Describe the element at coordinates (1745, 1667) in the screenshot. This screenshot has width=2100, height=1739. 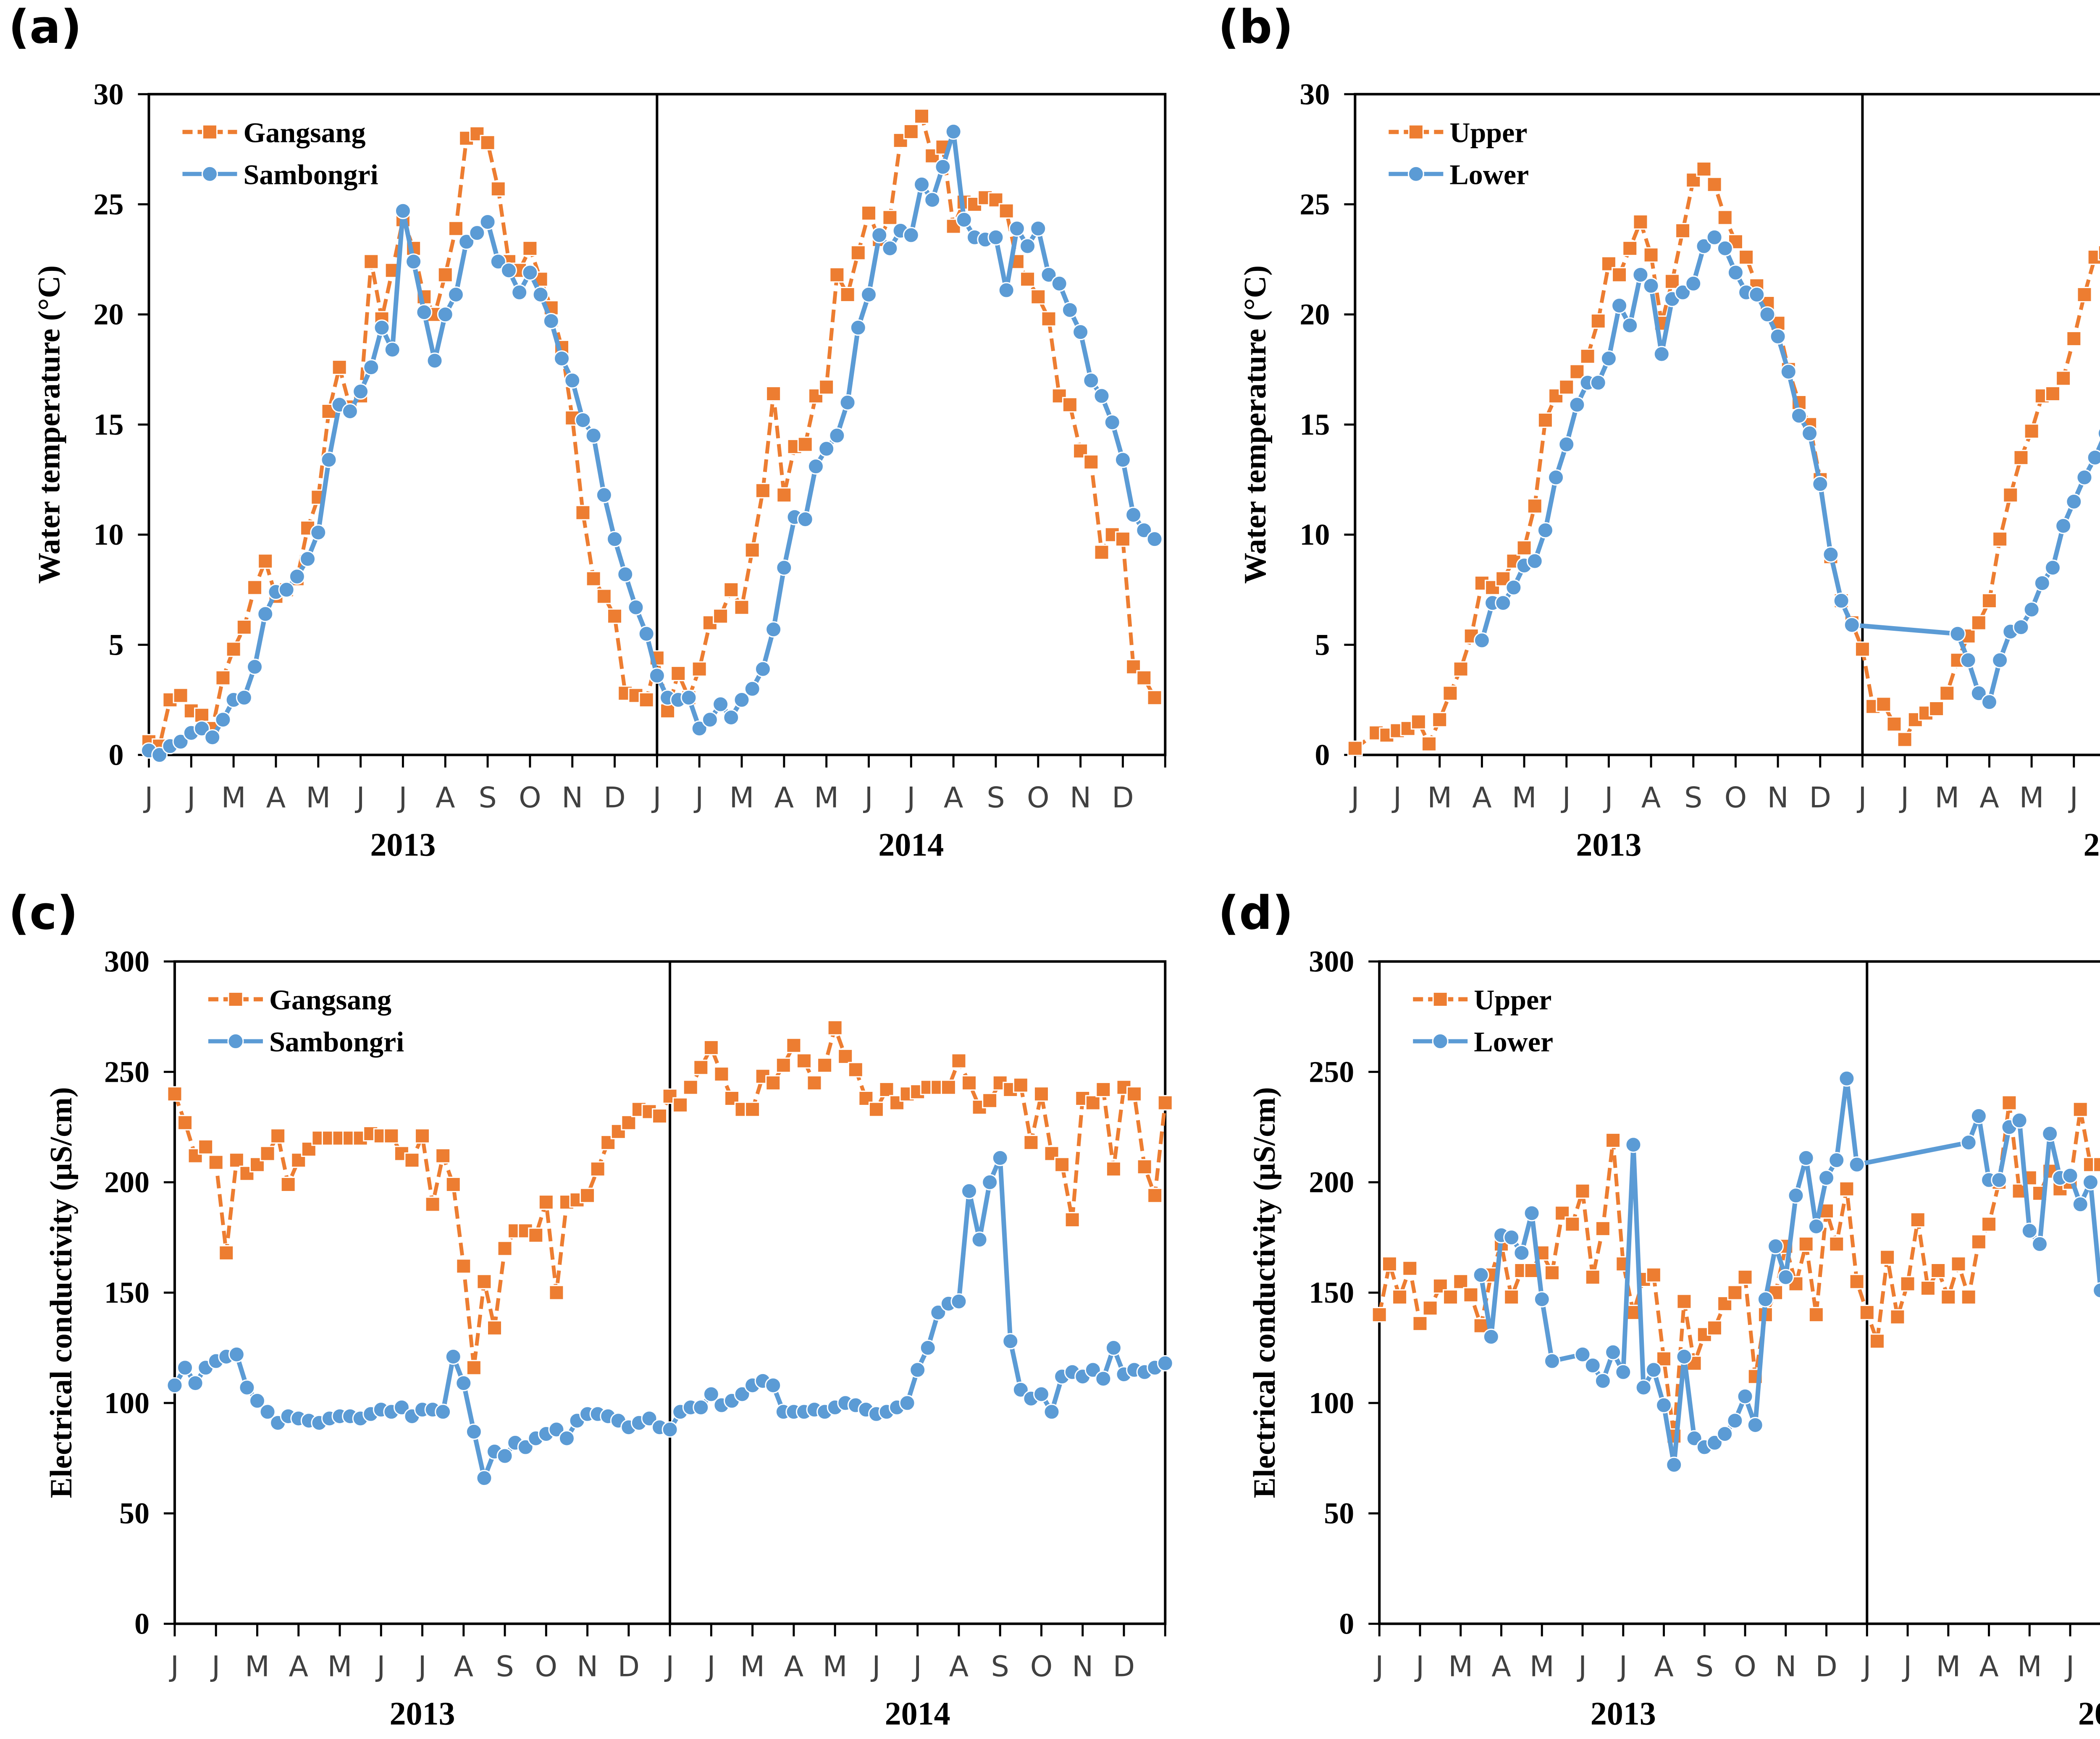
I see `x-month-label: O` at that location.